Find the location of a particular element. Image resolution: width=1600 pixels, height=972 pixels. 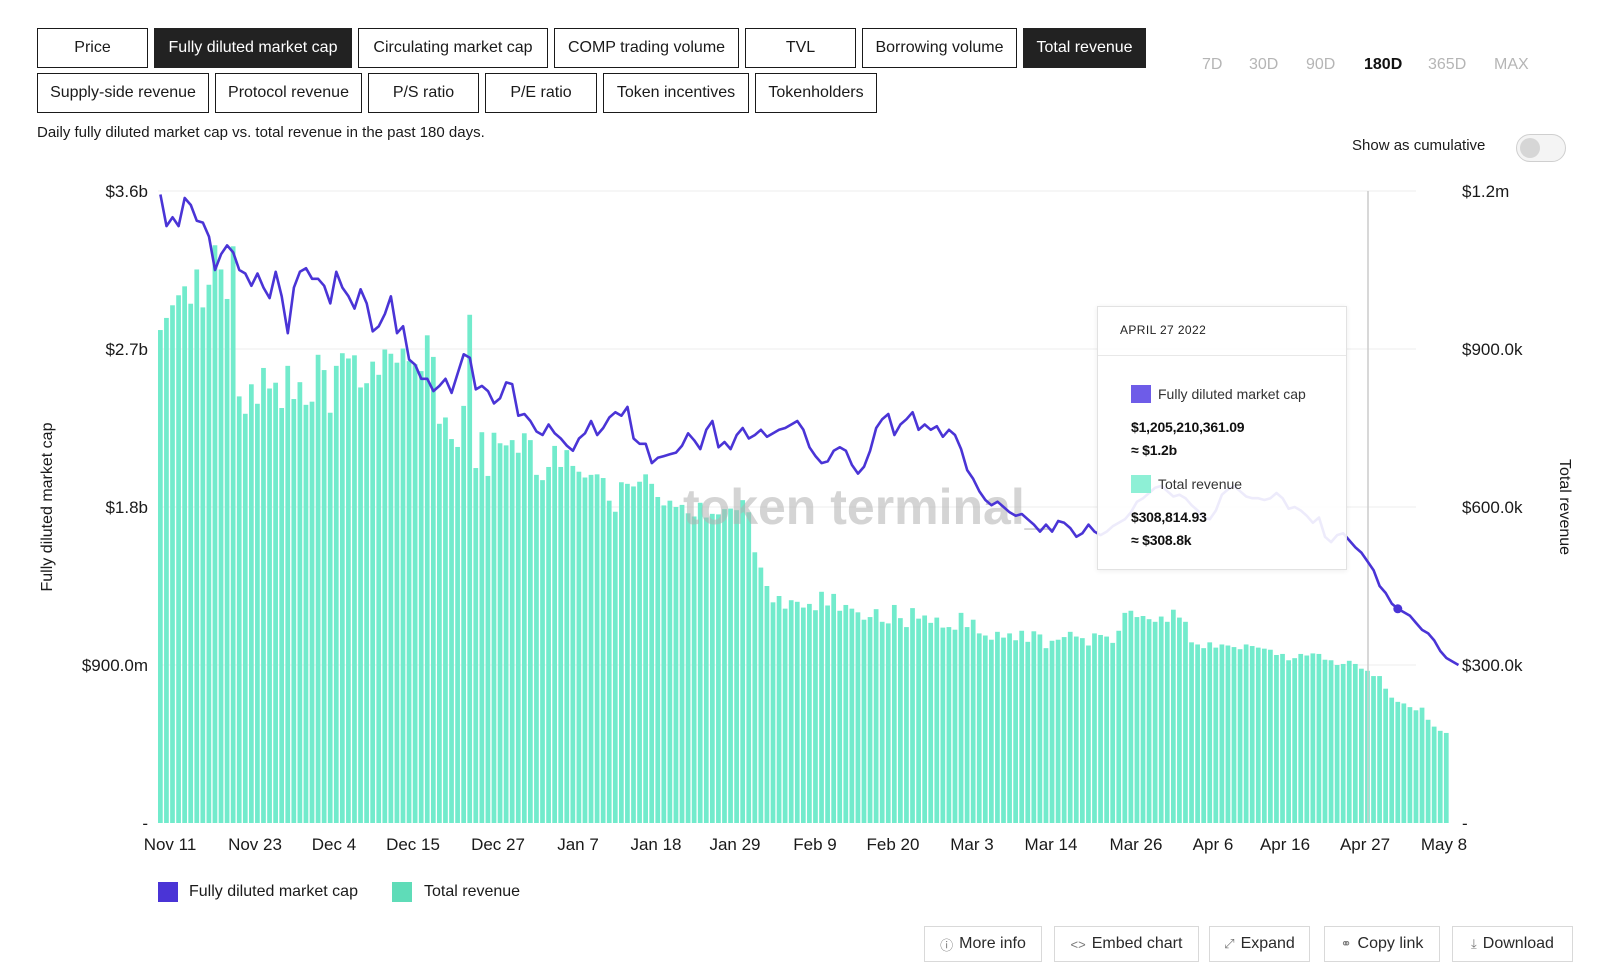

range-7d: 7D is located at coordinates (1212, 64).